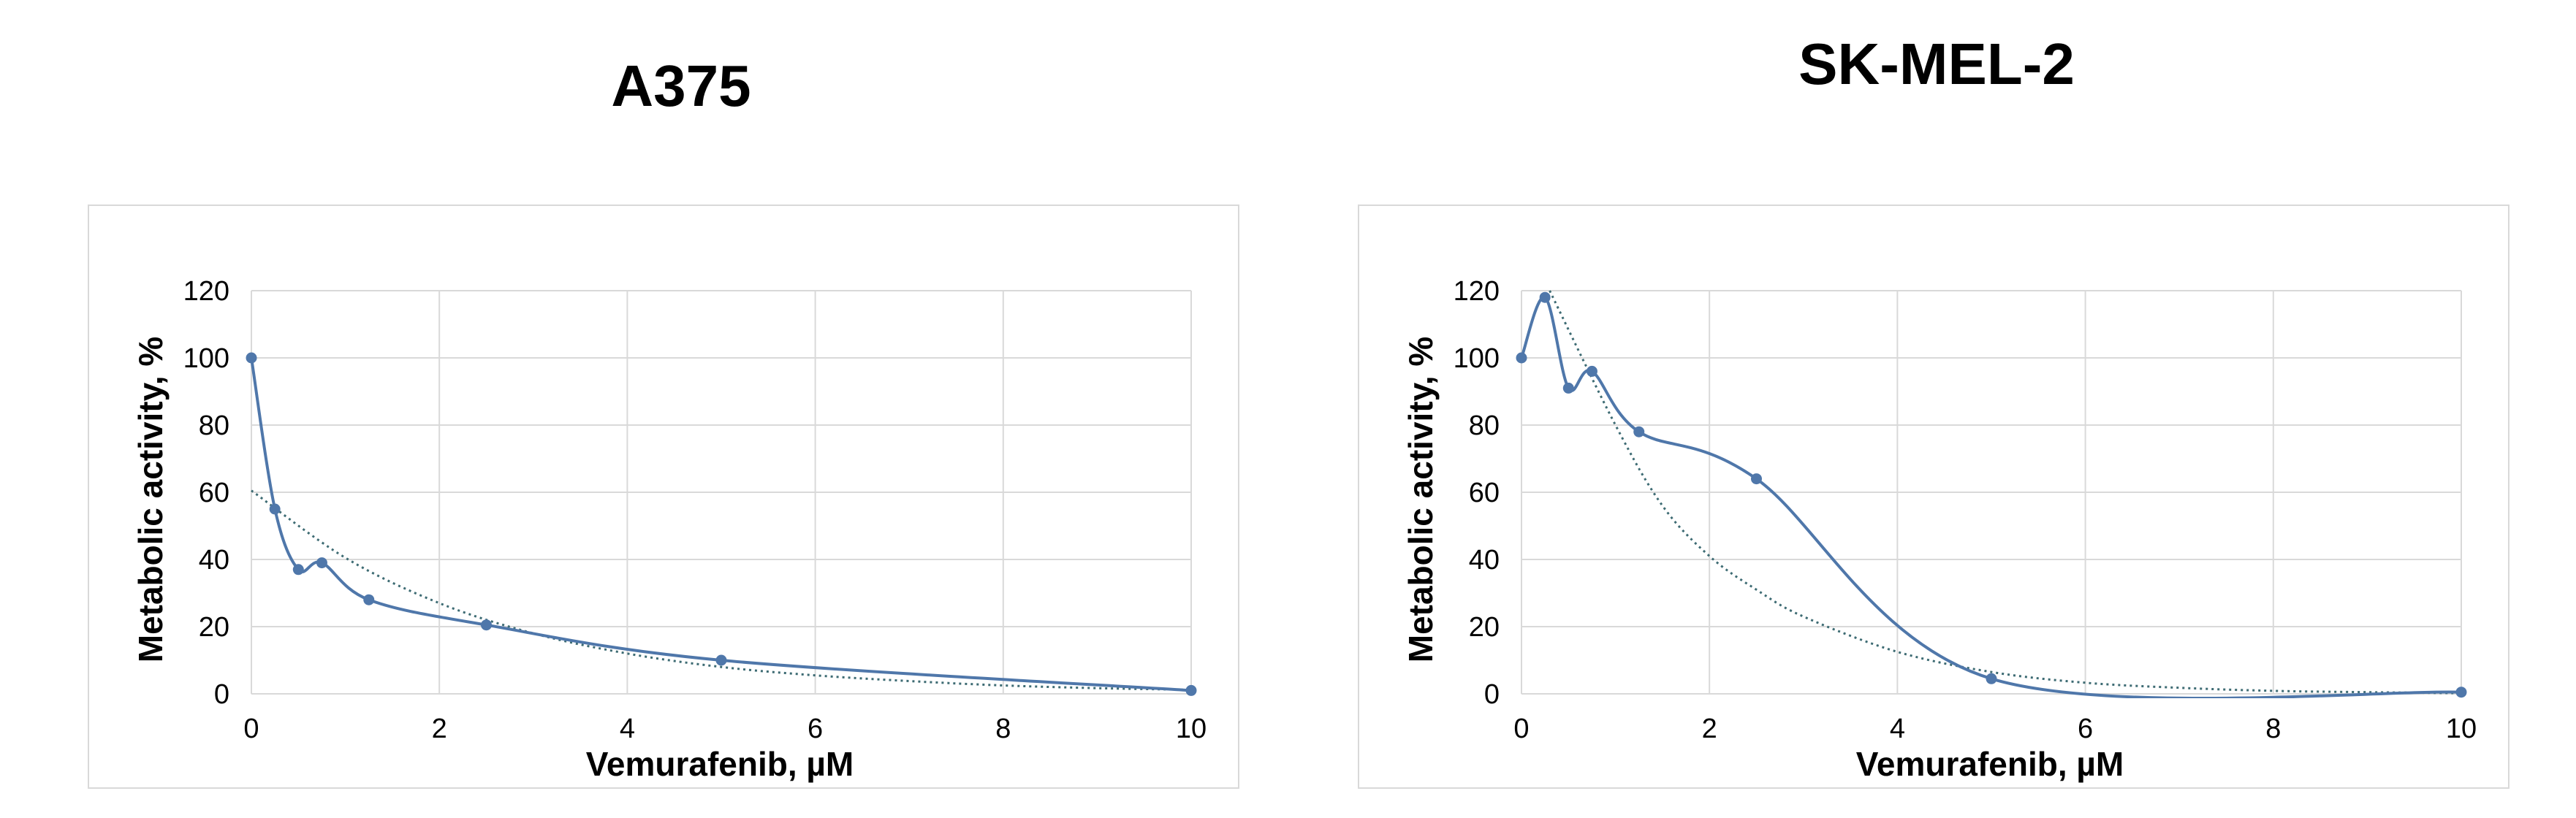 This screenshot has width=2576, height=818. Describe the element at coordinates (1936, 63) in the screenshot. I see `chart-title-sk-mel-2: SK-MEL-2` at that location.